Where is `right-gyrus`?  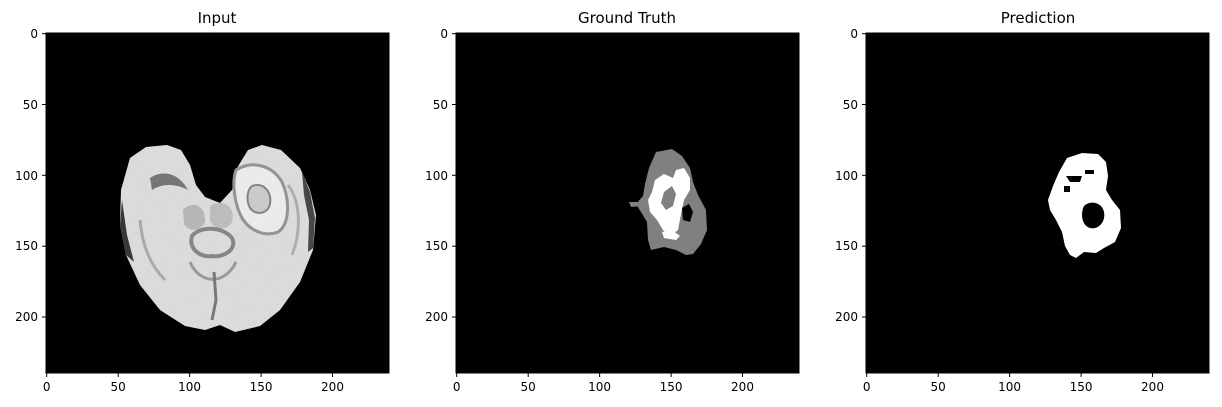
right-gyrus is located at coordinates (293, 220).